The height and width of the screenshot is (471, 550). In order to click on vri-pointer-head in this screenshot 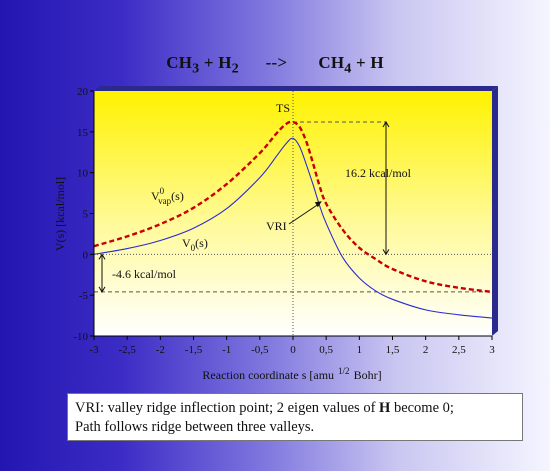, I will do `click(318, 204)`.